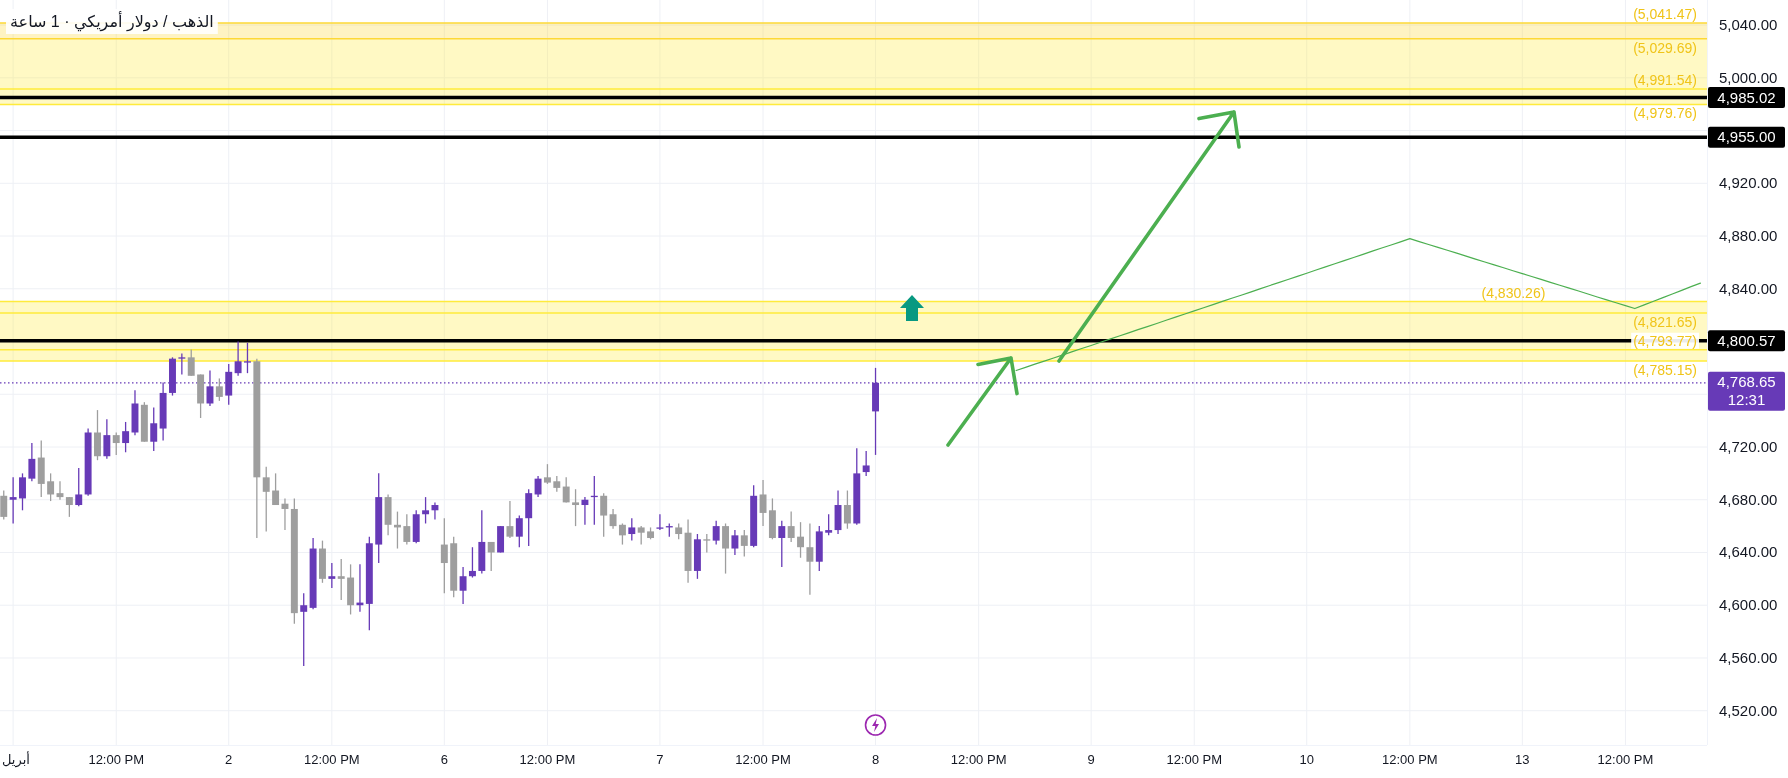 The height and width of the screenshot is (778, 1788). What do you see at coordinates (1306, 759) in the screenshot?
I see `x-tick-label: 10` at bounding box center [1306, 759].